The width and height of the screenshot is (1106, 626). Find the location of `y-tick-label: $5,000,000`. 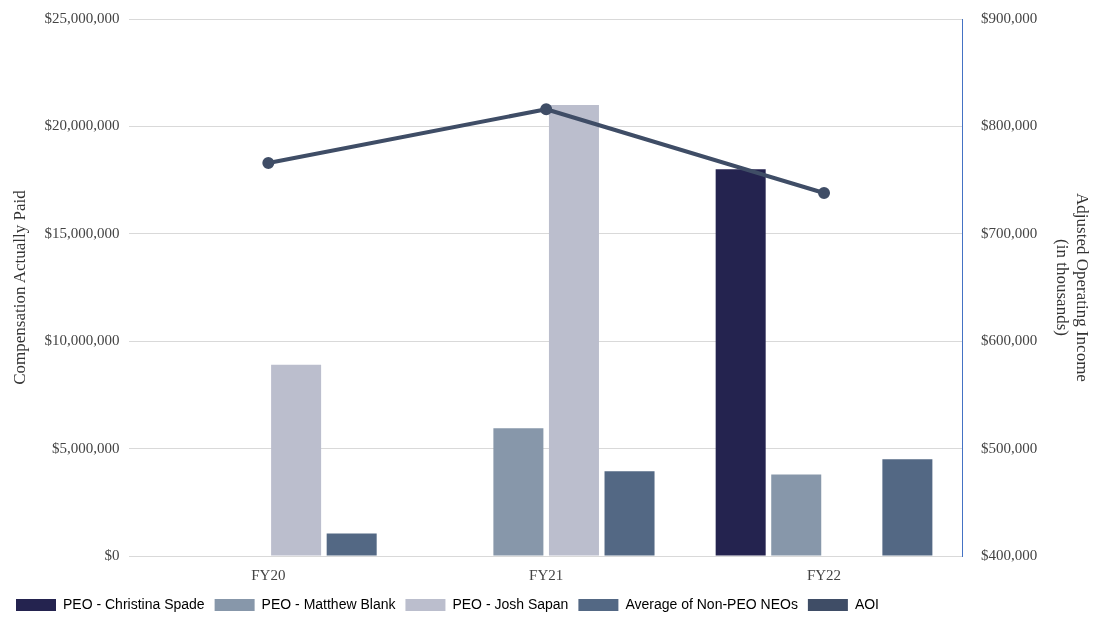

y-tick-label: $5,000,000 is located at coordinates (85, 447).